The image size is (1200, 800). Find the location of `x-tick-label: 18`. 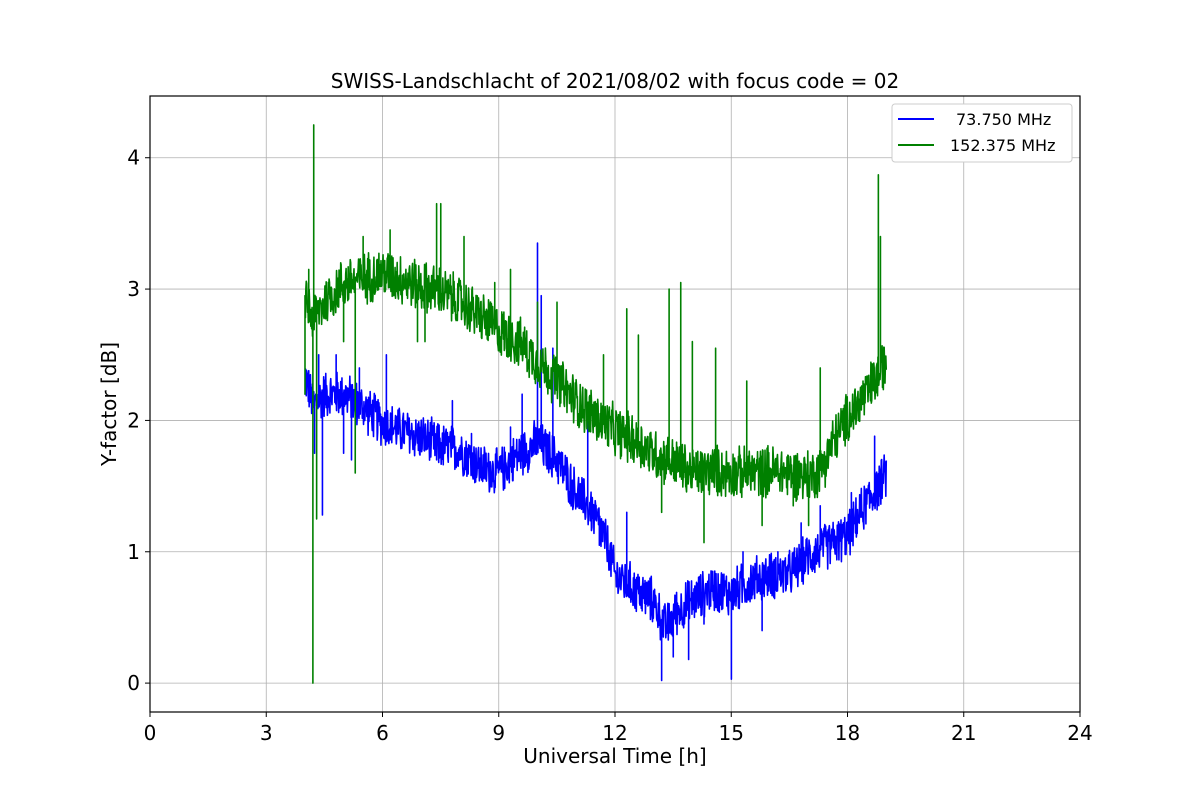

x-tick-label: 18 is located at coordinates (847, 733).